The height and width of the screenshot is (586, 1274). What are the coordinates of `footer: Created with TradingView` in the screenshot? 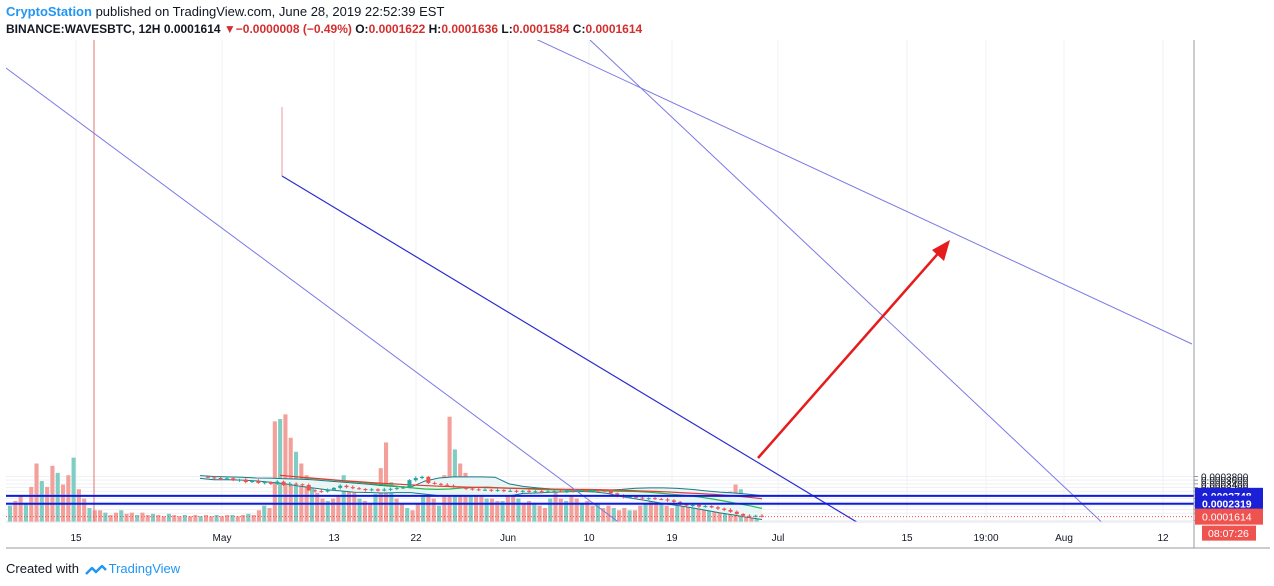 It's located at (93, 568).